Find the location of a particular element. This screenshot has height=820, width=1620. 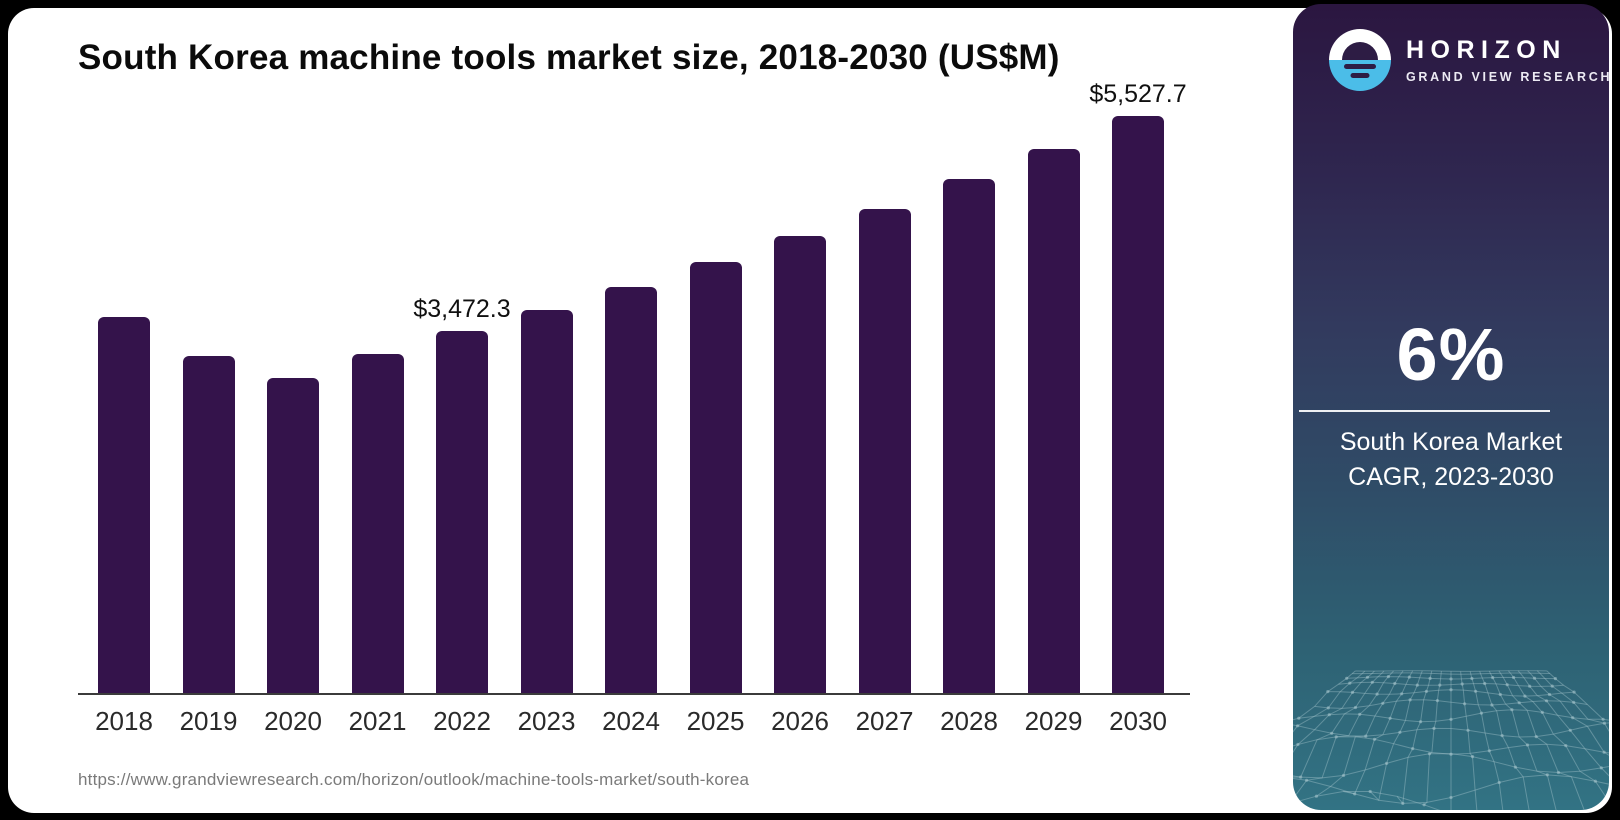

mesh-decoration is located at coordinates (1451, 740).